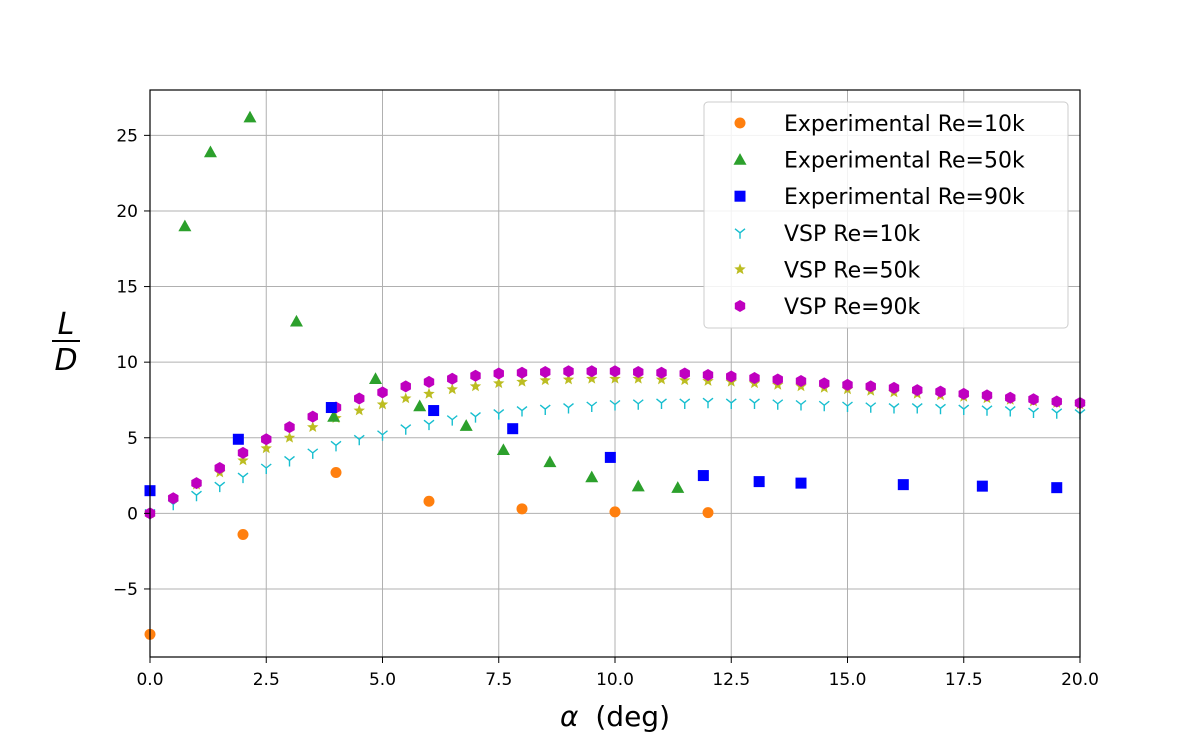  Describe the element at coordinates (127, 212) in the screenshot. I see `y-tick-label: 20` at that location.